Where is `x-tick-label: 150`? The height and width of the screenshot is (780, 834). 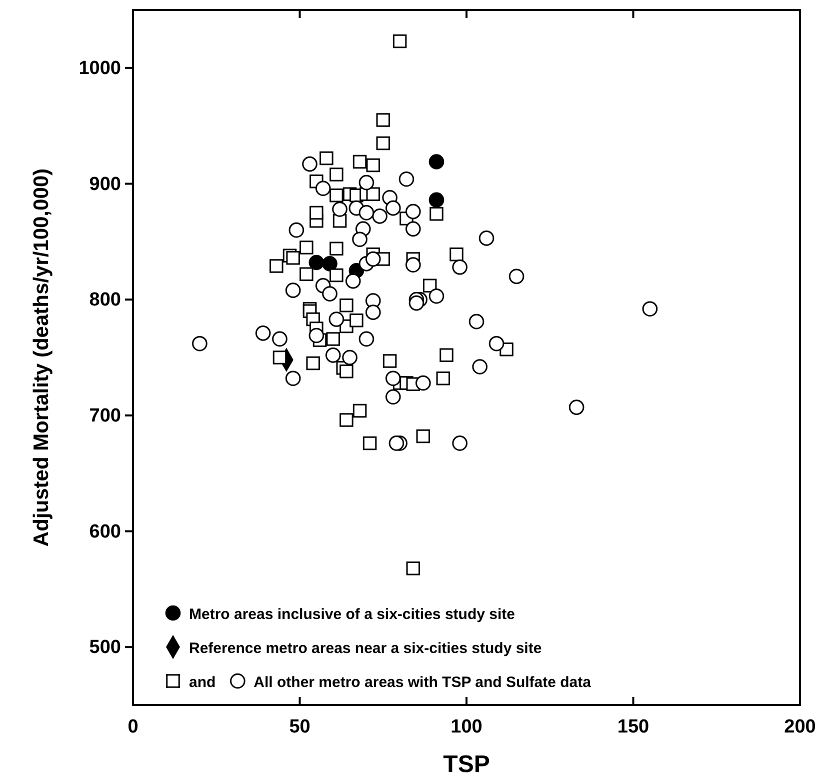 x-tick-label: 150 is located at coordinates (633, 727).